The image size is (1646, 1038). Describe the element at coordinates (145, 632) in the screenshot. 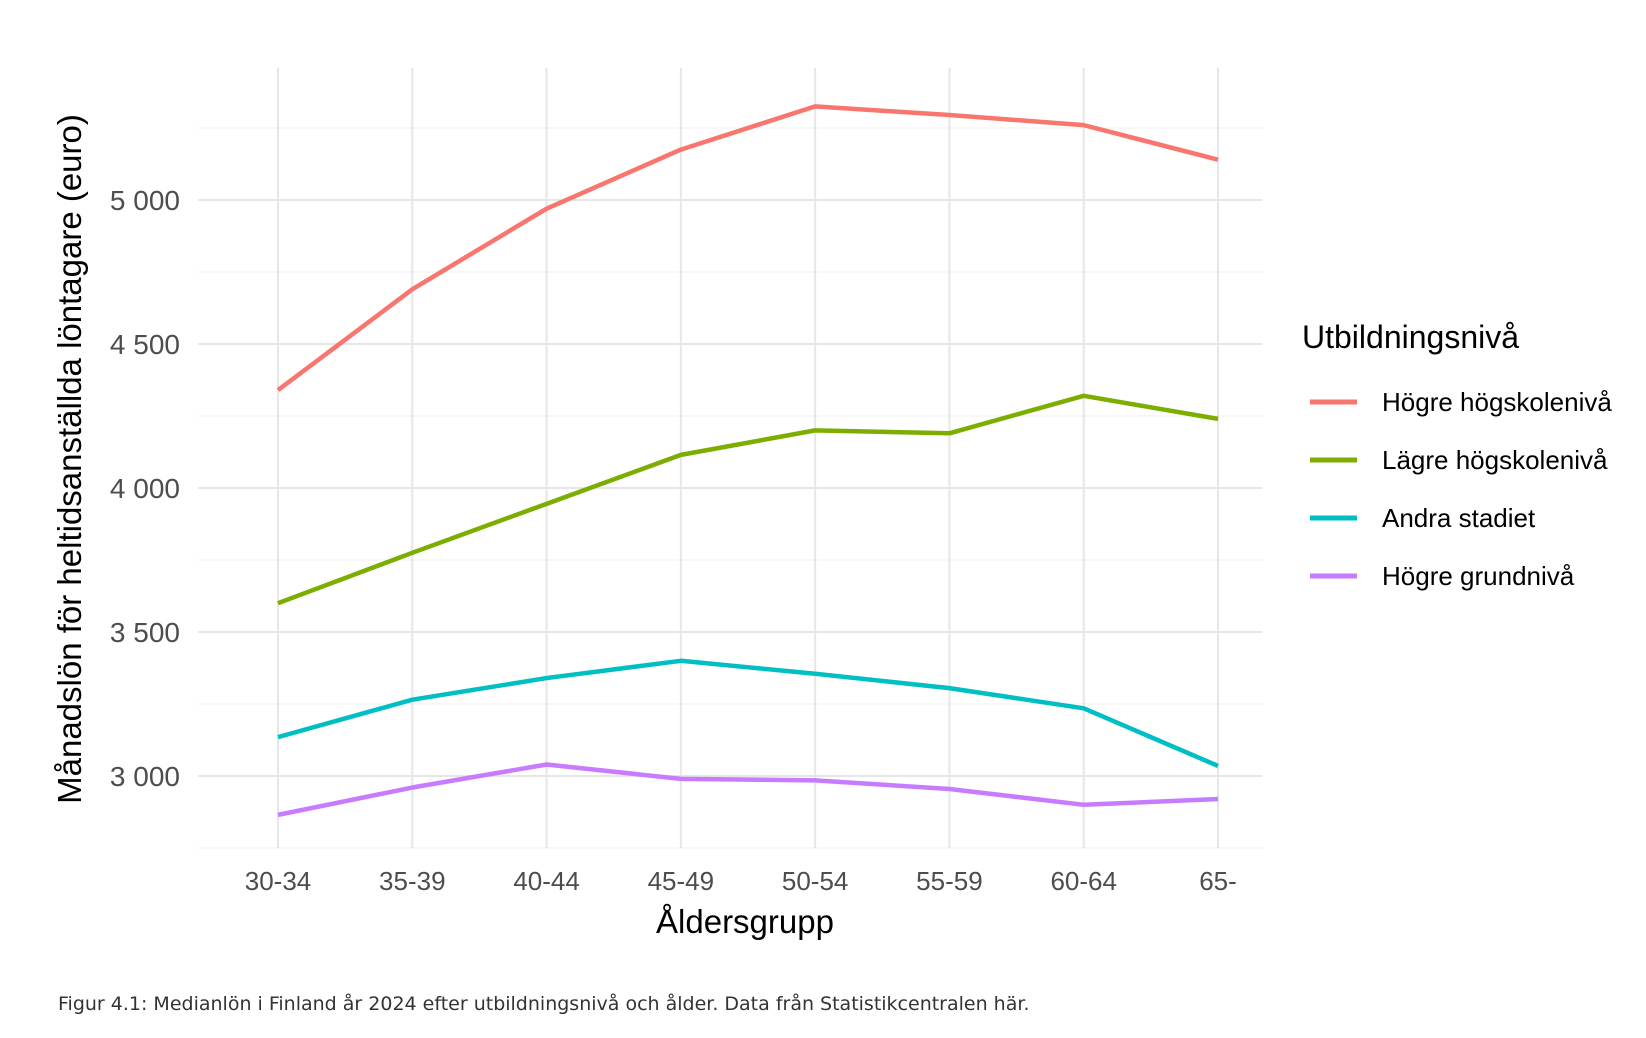

I see `y-tick-label: 3 500` at that location.